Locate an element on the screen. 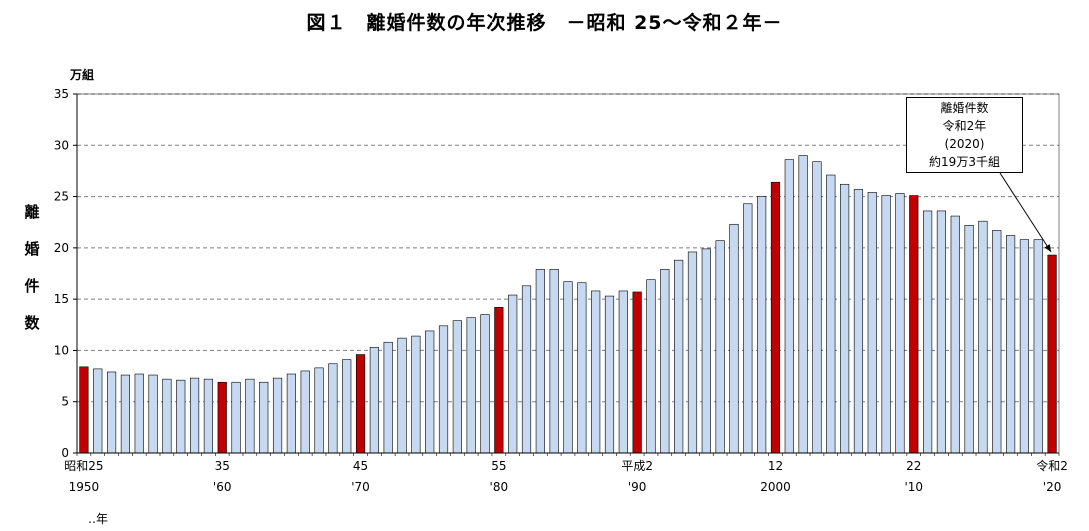  x-tick-label: 2000 is located at coordinates (775, 487).